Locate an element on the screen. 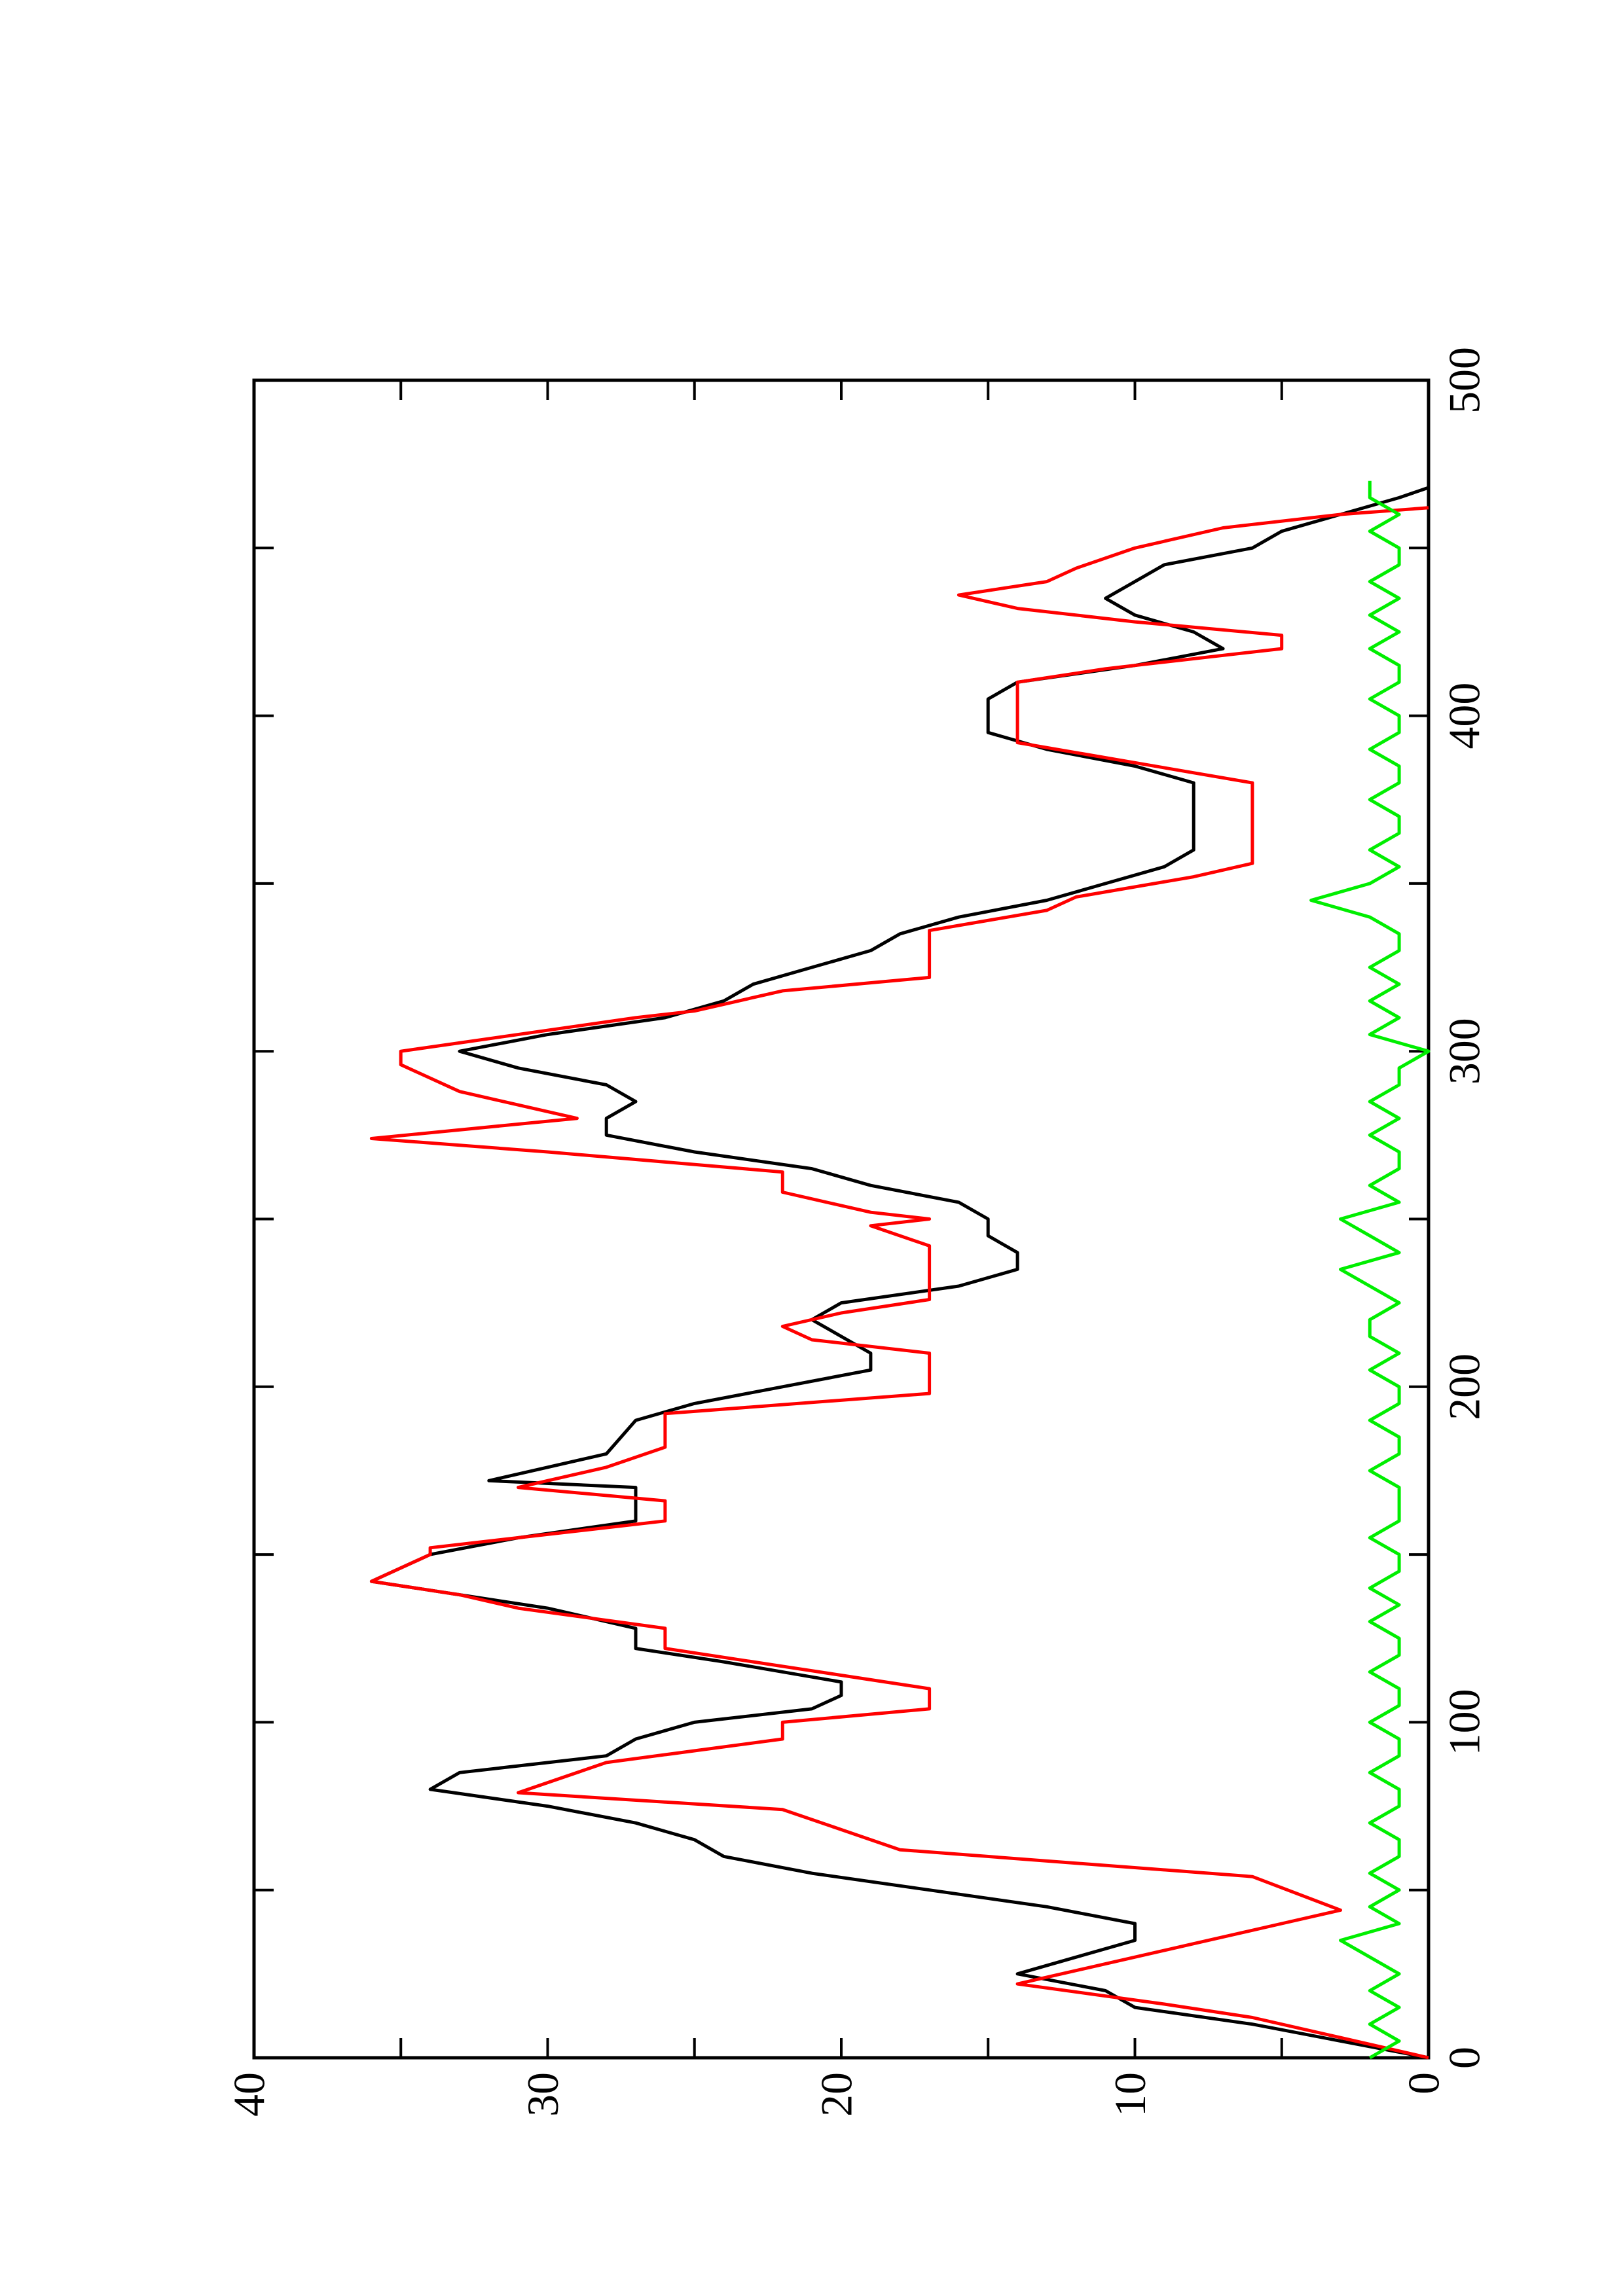 The height and width of the screenshot is (2296, 1623). series-line is located at coordinates (1370, 1270).